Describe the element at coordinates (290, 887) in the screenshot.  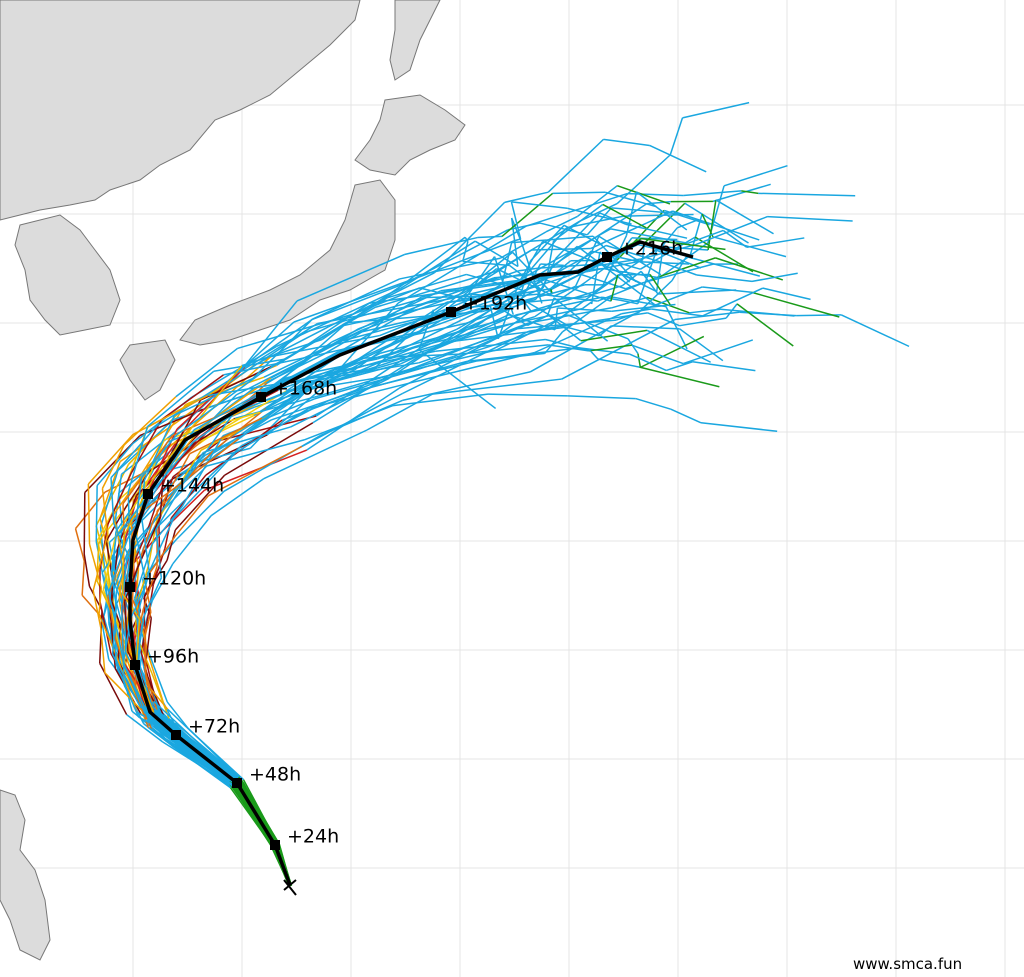
I see `start-cross` at that location.